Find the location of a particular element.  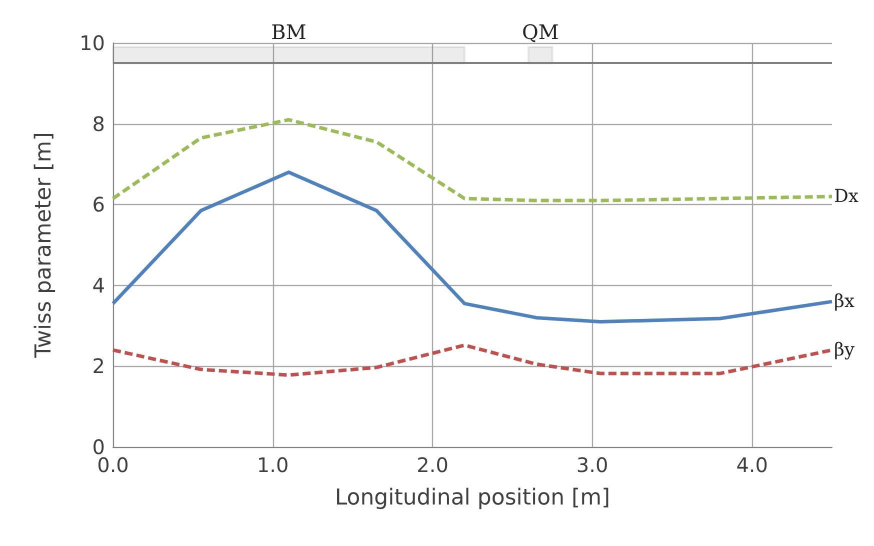

y-tick-label: 4 is located at coordinates (98, 285).